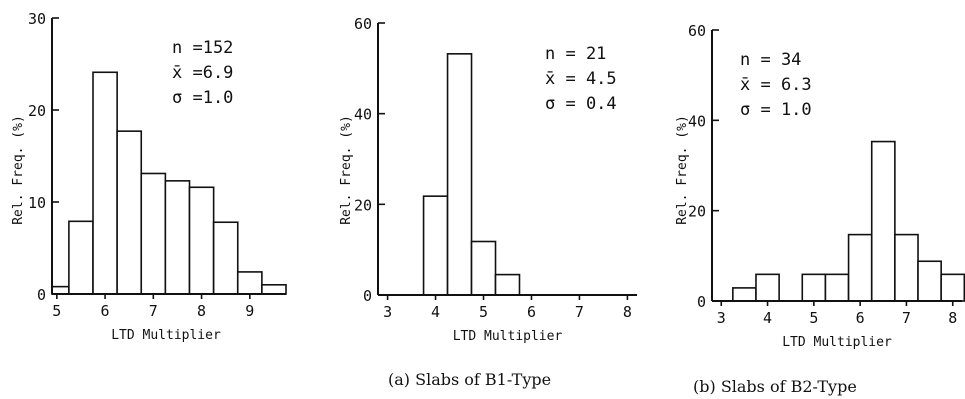  Describe the element at coordinates (770, 60) in the screenshot. I see `stats-annotation: n = 34` at that location.